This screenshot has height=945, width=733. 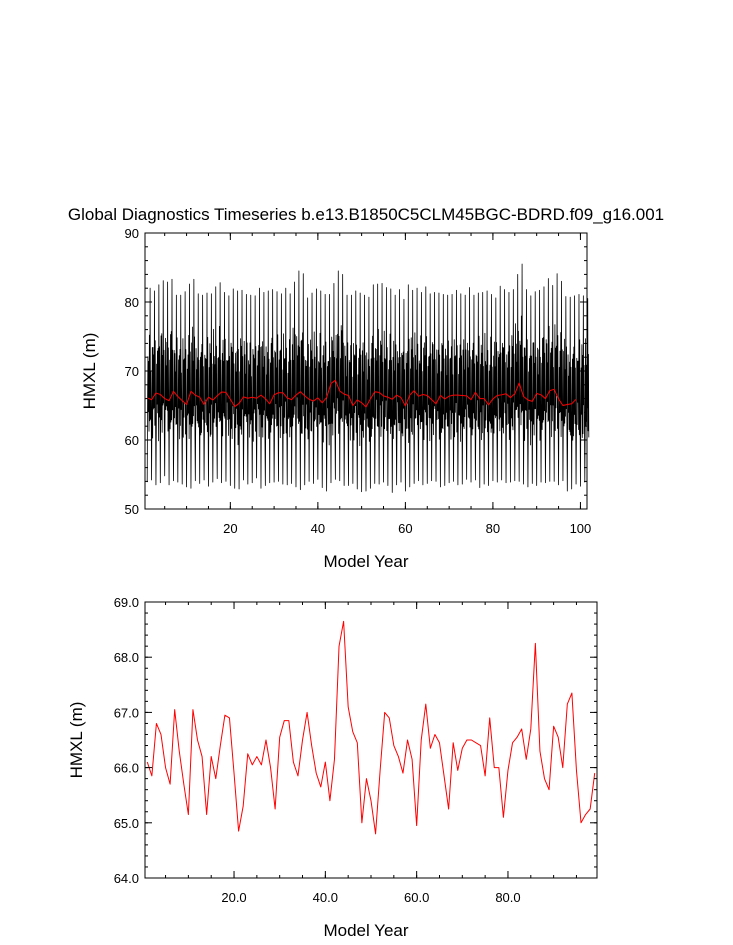 What do you see at coordinates (76, 740) in the screenshot?
I see `bottom-y-axis-label: HMXL (m)` at bounding box center [76, 740].